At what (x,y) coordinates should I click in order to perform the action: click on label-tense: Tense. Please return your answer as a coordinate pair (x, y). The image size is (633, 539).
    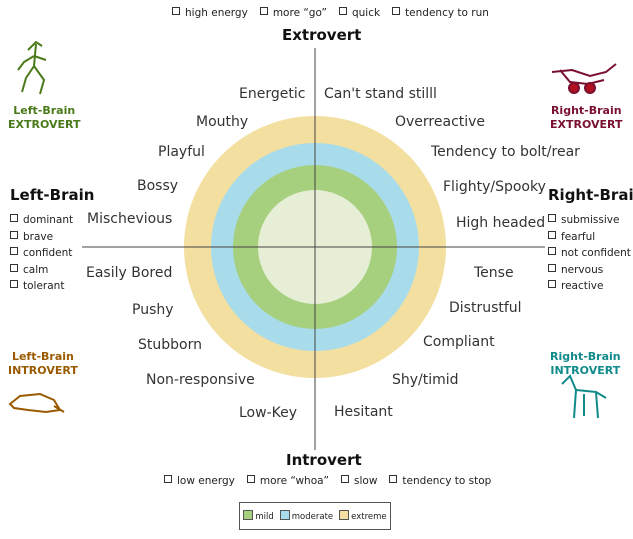
    Looking at the image, I should click on (494, 273).